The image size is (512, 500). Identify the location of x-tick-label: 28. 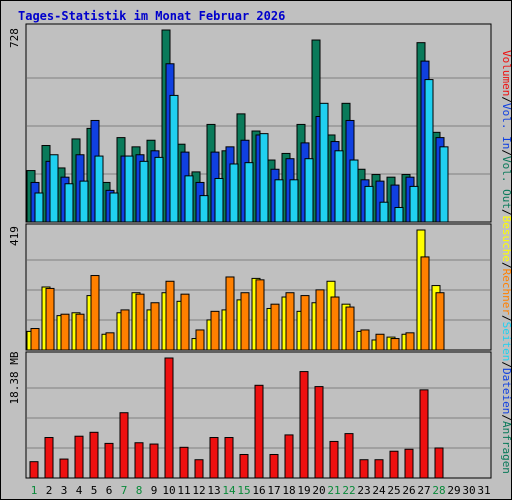
(438, 490).